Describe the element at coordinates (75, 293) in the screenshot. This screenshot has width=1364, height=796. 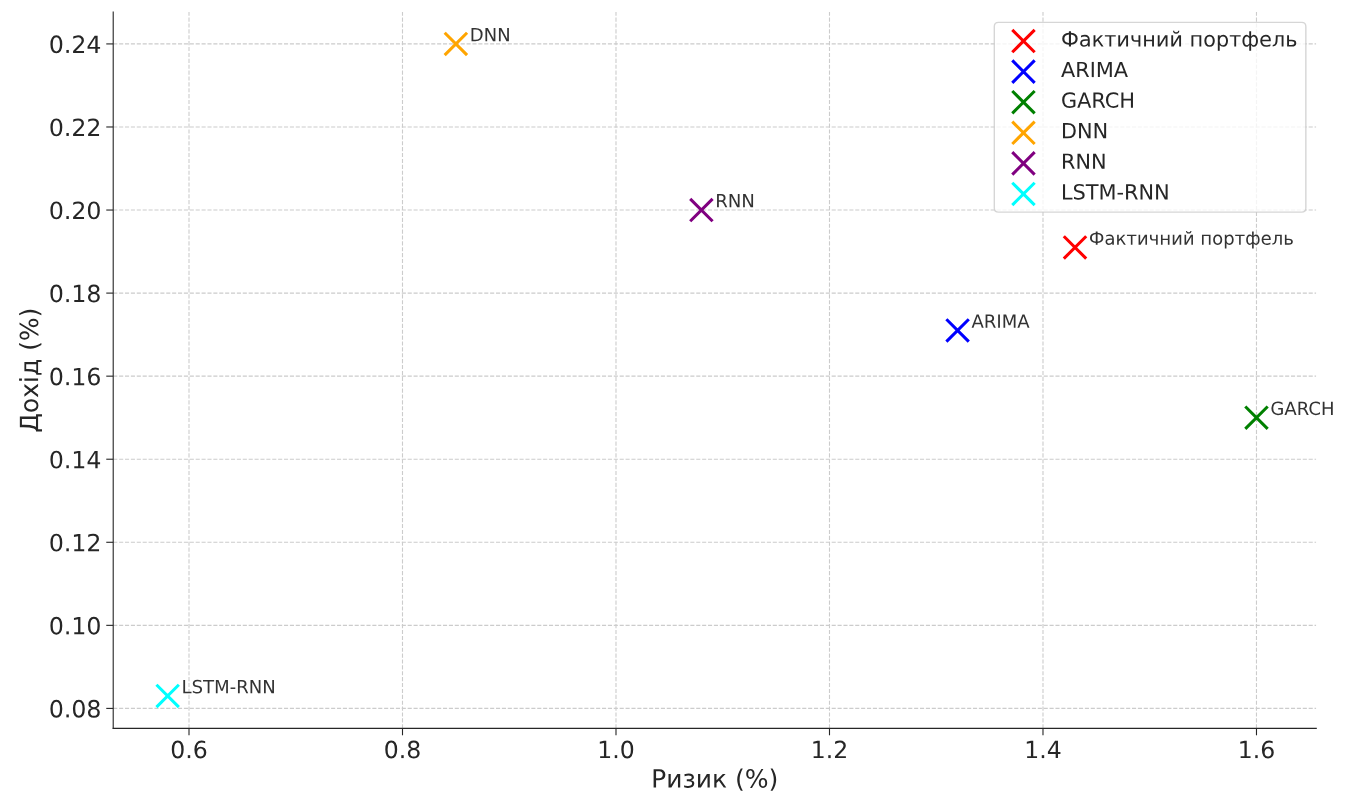
I see `y-tick-label: 0.18` at that location.